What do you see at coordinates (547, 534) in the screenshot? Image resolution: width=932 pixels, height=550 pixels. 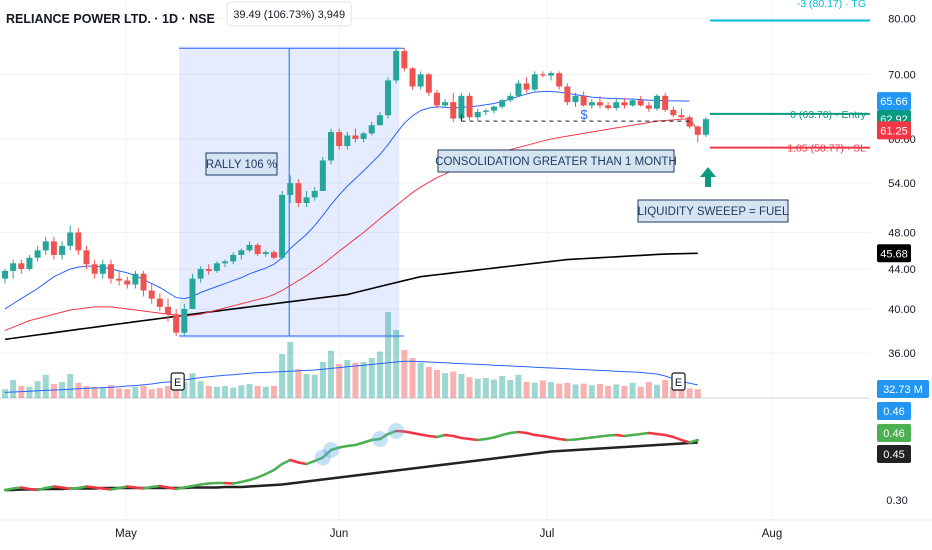 I see `time-tick-label: Jul` at bounding box center [547, 534].